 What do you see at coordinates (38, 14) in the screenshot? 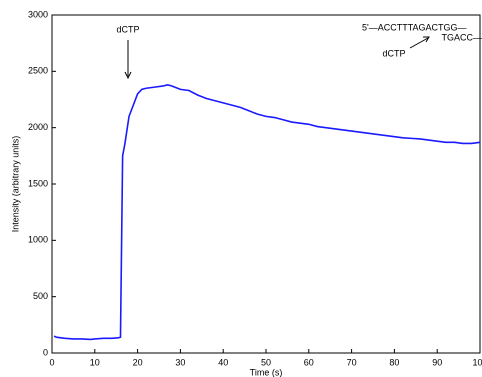
I see `y-tick-label: 3000` at bounding box center [38, 14].